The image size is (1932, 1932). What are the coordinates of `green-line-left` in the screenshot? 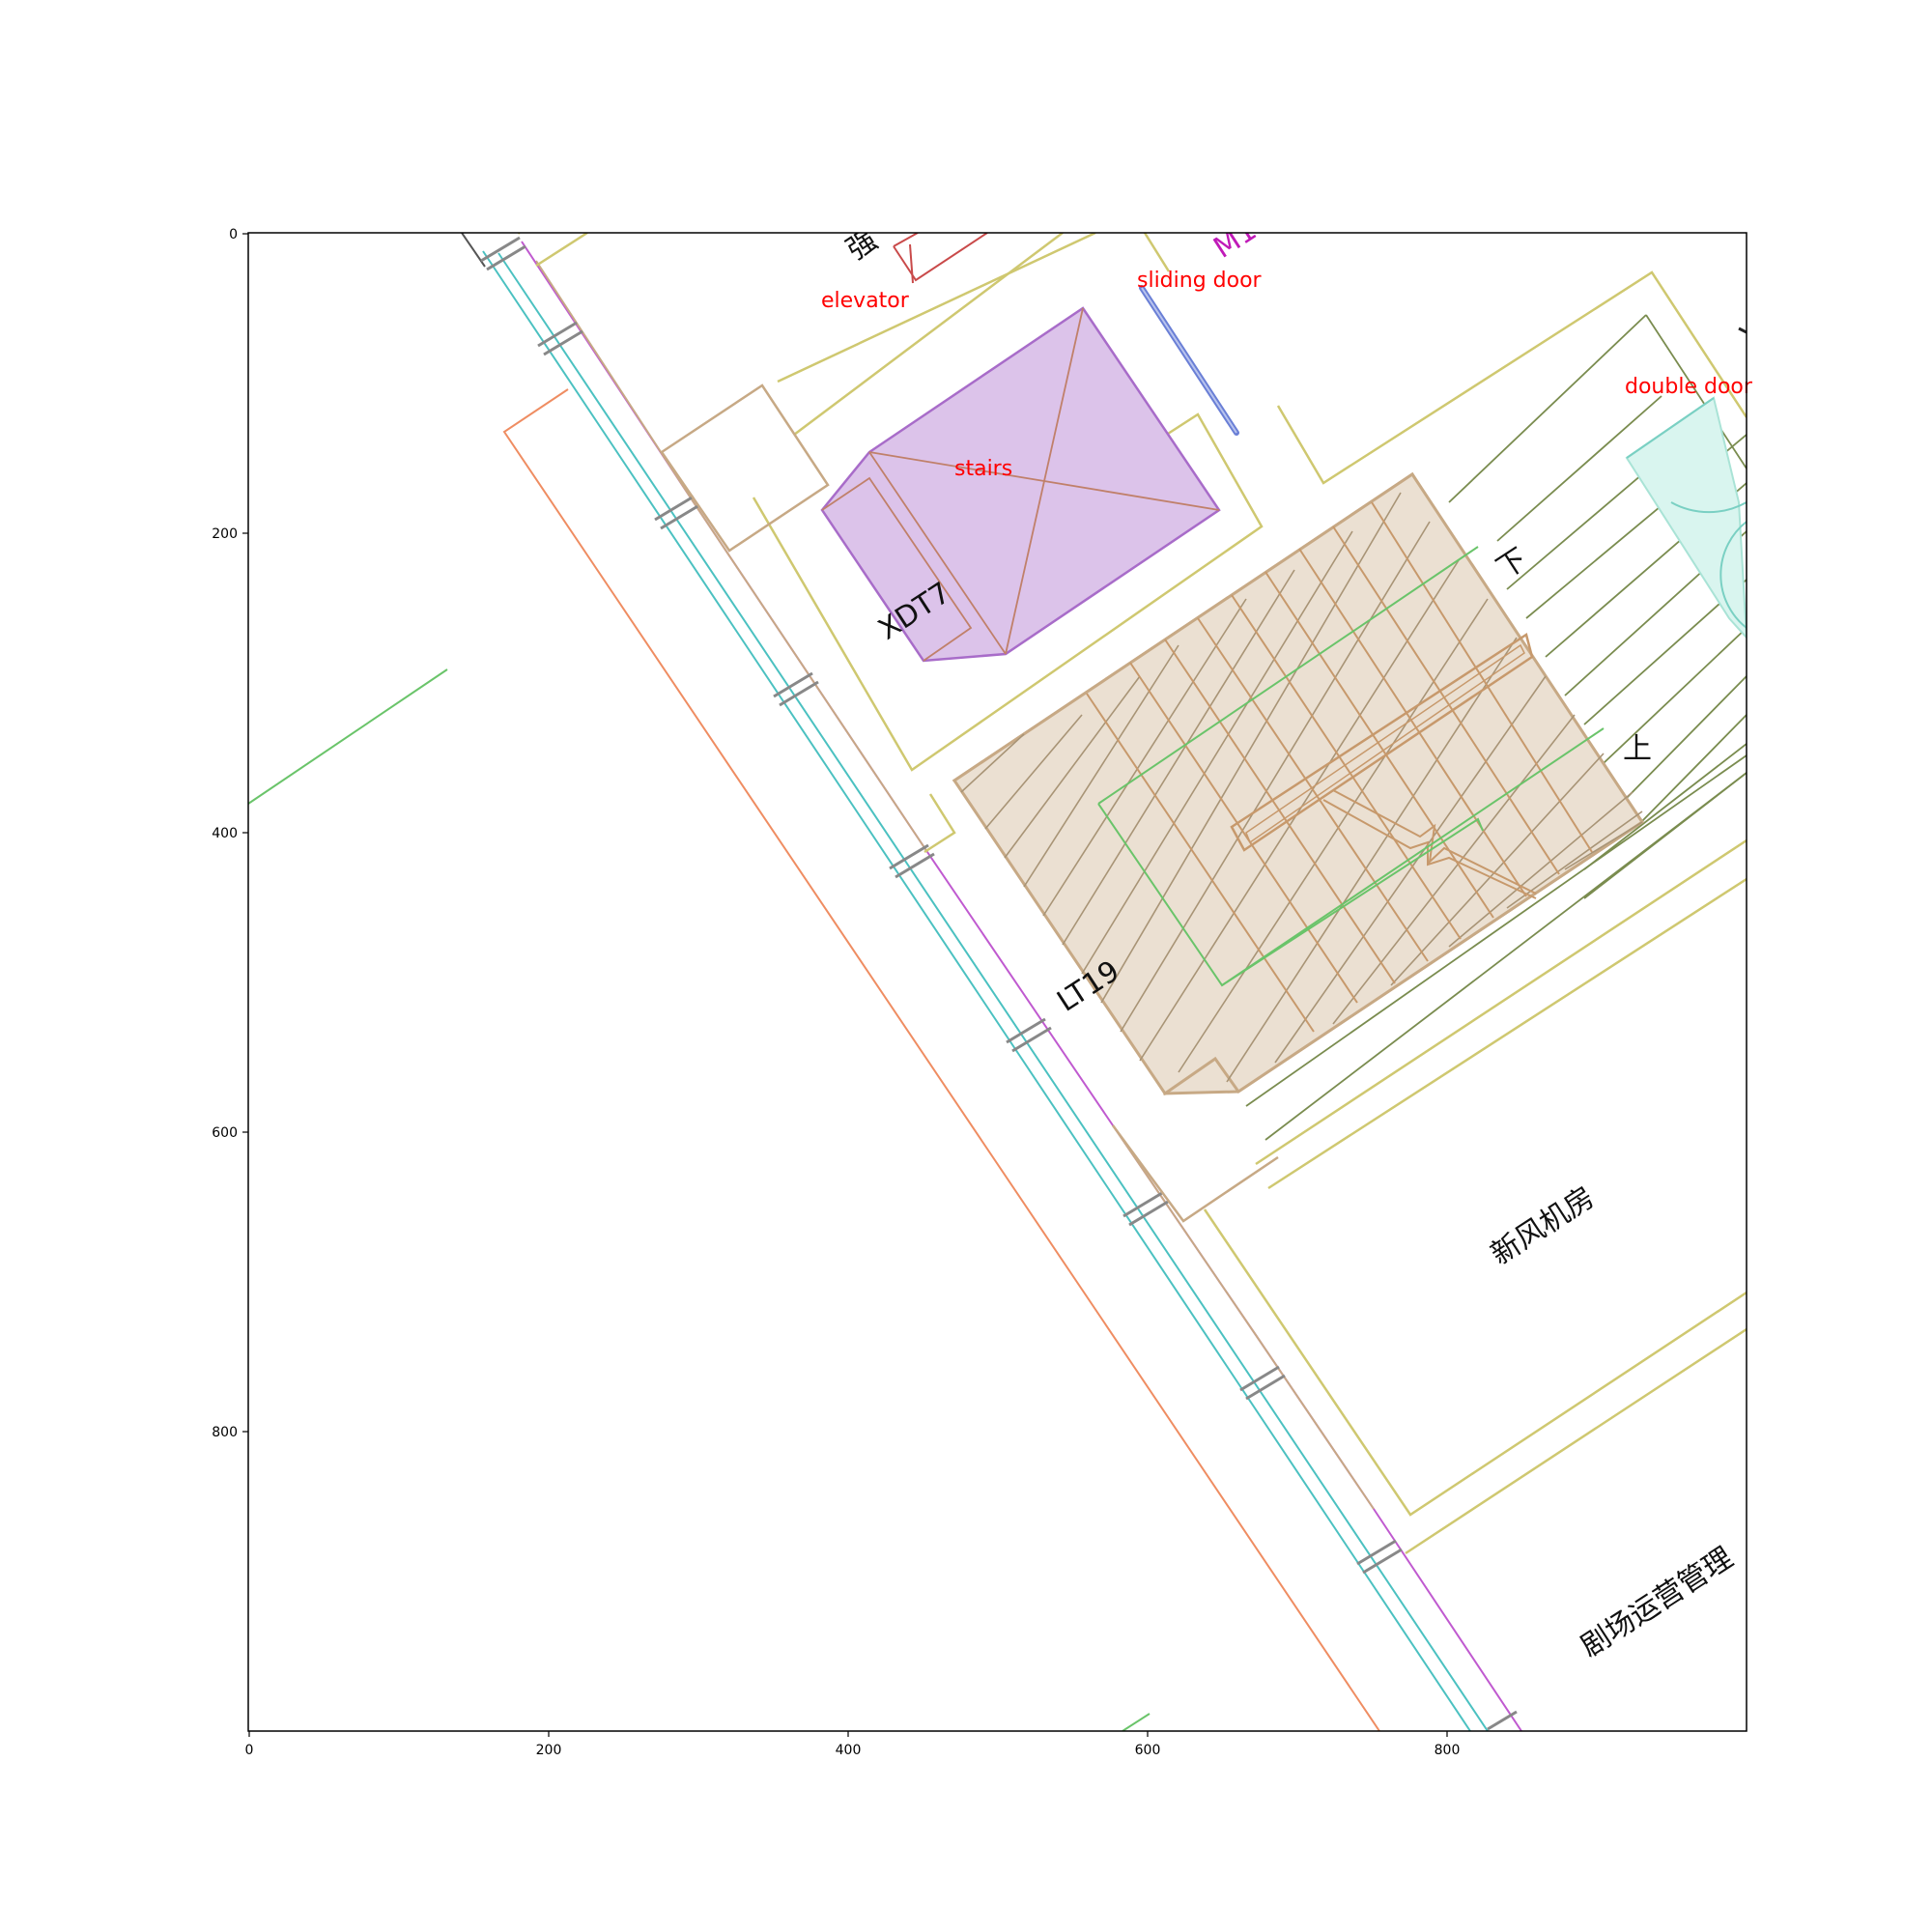 It's located at (348, 736).